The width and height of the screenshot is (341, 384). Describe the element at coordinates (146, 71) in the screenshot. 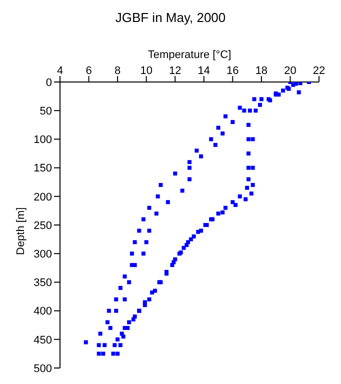

I see `x-tick-label: 10` at that location.